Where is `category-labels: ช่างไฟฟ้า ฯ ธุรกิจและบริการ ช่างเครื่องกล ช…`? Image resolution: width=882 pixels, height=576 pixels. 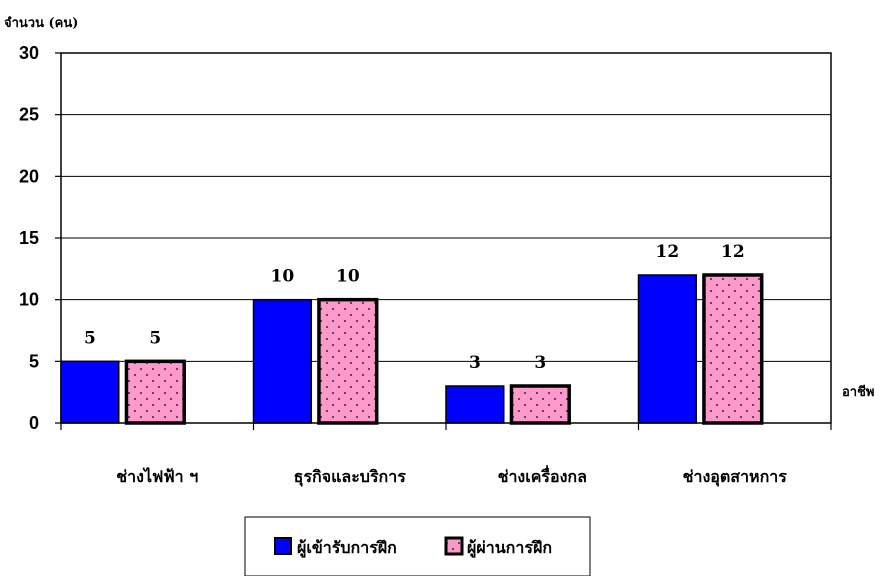 category-labels: ช่างไฟฟ้า ฯ ธุรกิจและบริการ ช่างเครื่องกล ช… is located at coordinates (451, 476).